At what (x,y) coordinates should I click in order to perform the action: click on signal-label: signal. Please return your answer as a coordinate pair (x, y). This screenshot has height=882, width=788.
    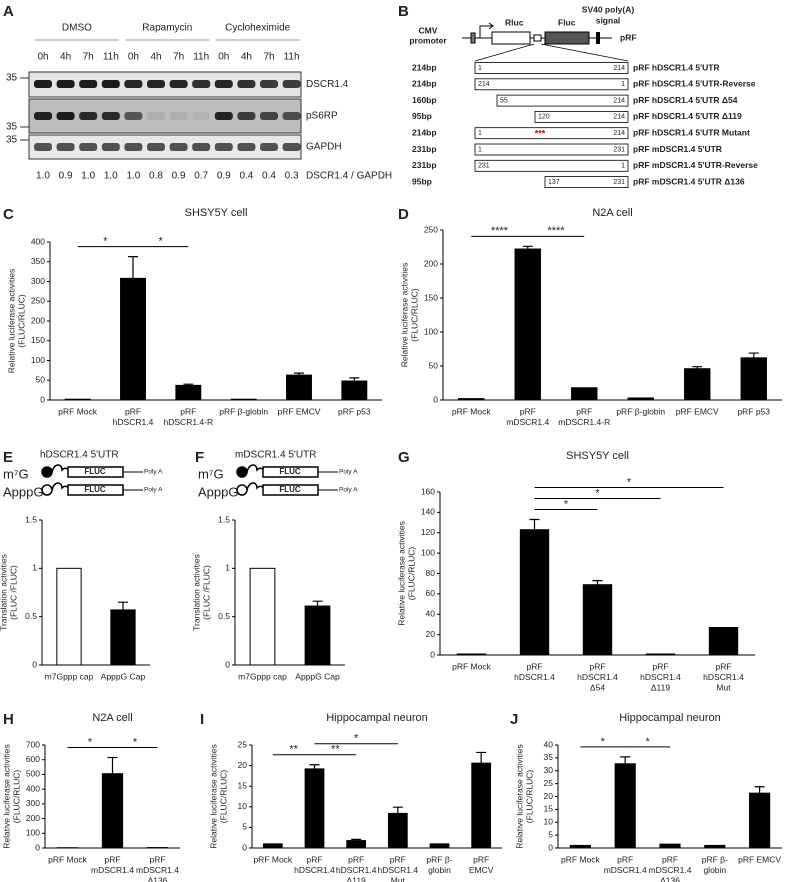
    Looking at the image, I should click on (608, 20).